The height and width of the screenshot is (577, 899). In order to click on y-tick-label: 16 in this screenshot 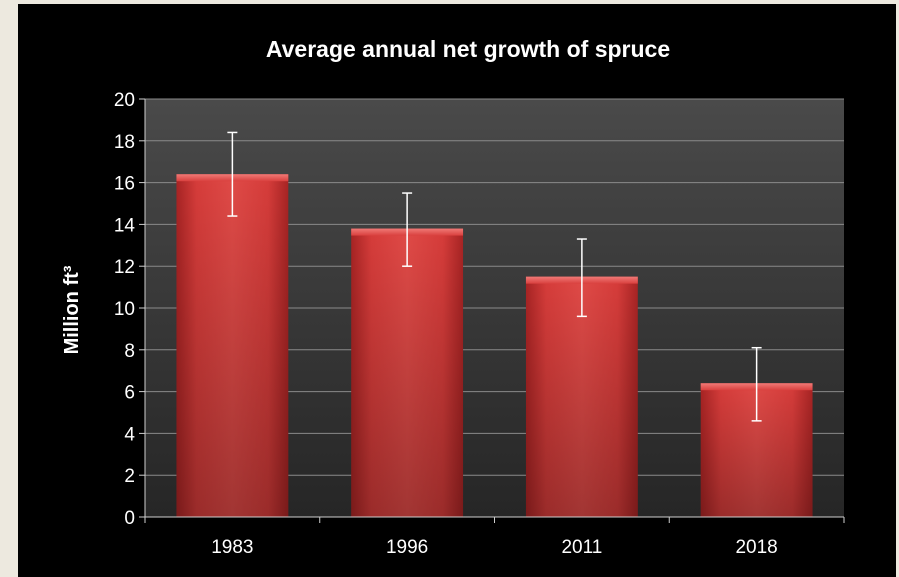, I will do `click(124, 184)`.